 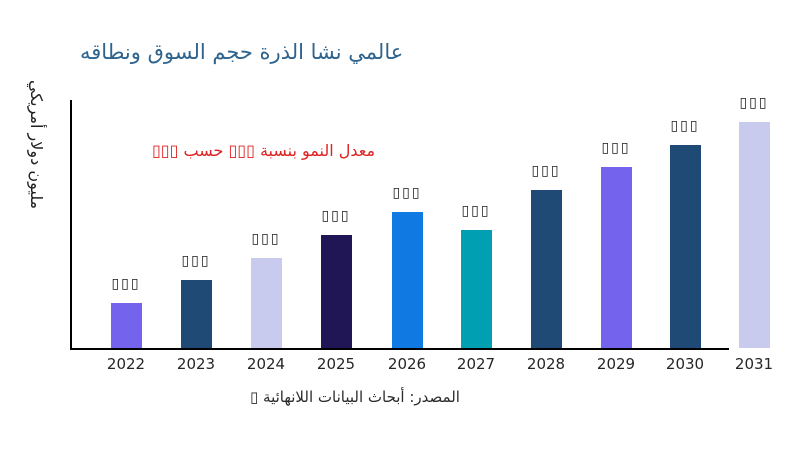 What do you see at coordinates (754, 364) in the screenshot?
I see `x-tick-label-2031: 2031` at bounding box center [754, 364].